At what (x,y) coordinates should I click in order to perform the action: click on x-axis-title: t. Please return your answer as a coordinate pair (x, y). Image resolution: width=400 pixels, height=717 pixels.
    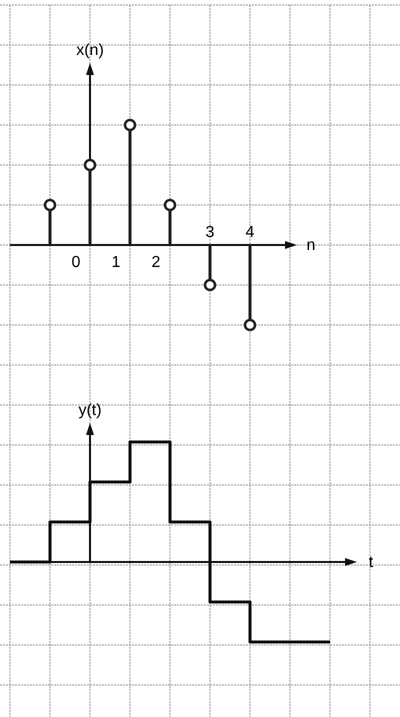
    Looking at the image, I should click on (371, 562).